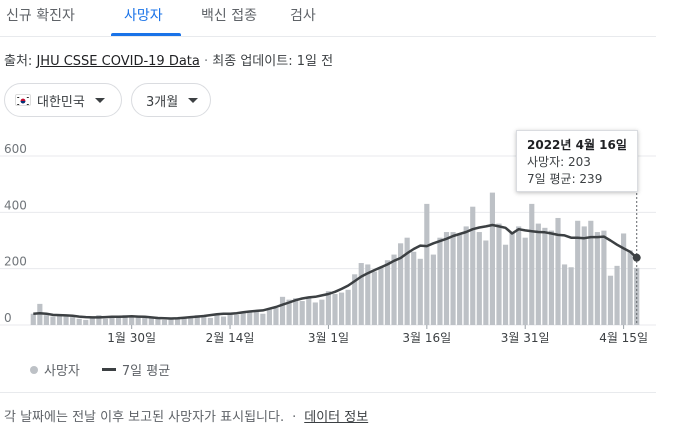 The image size is (686, 430). I want to click on chart-legend: 사망자 7일 평균, so click(100, 369).